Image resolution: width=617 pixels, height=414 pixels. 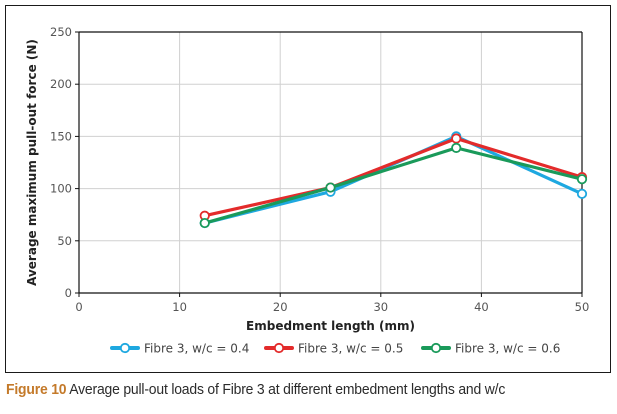 What do you see at coordinates (507, 349) in the screenshot?
I see `legend-label: Fibre 3, w/c = 0.6` at bounding box center [507, 349].